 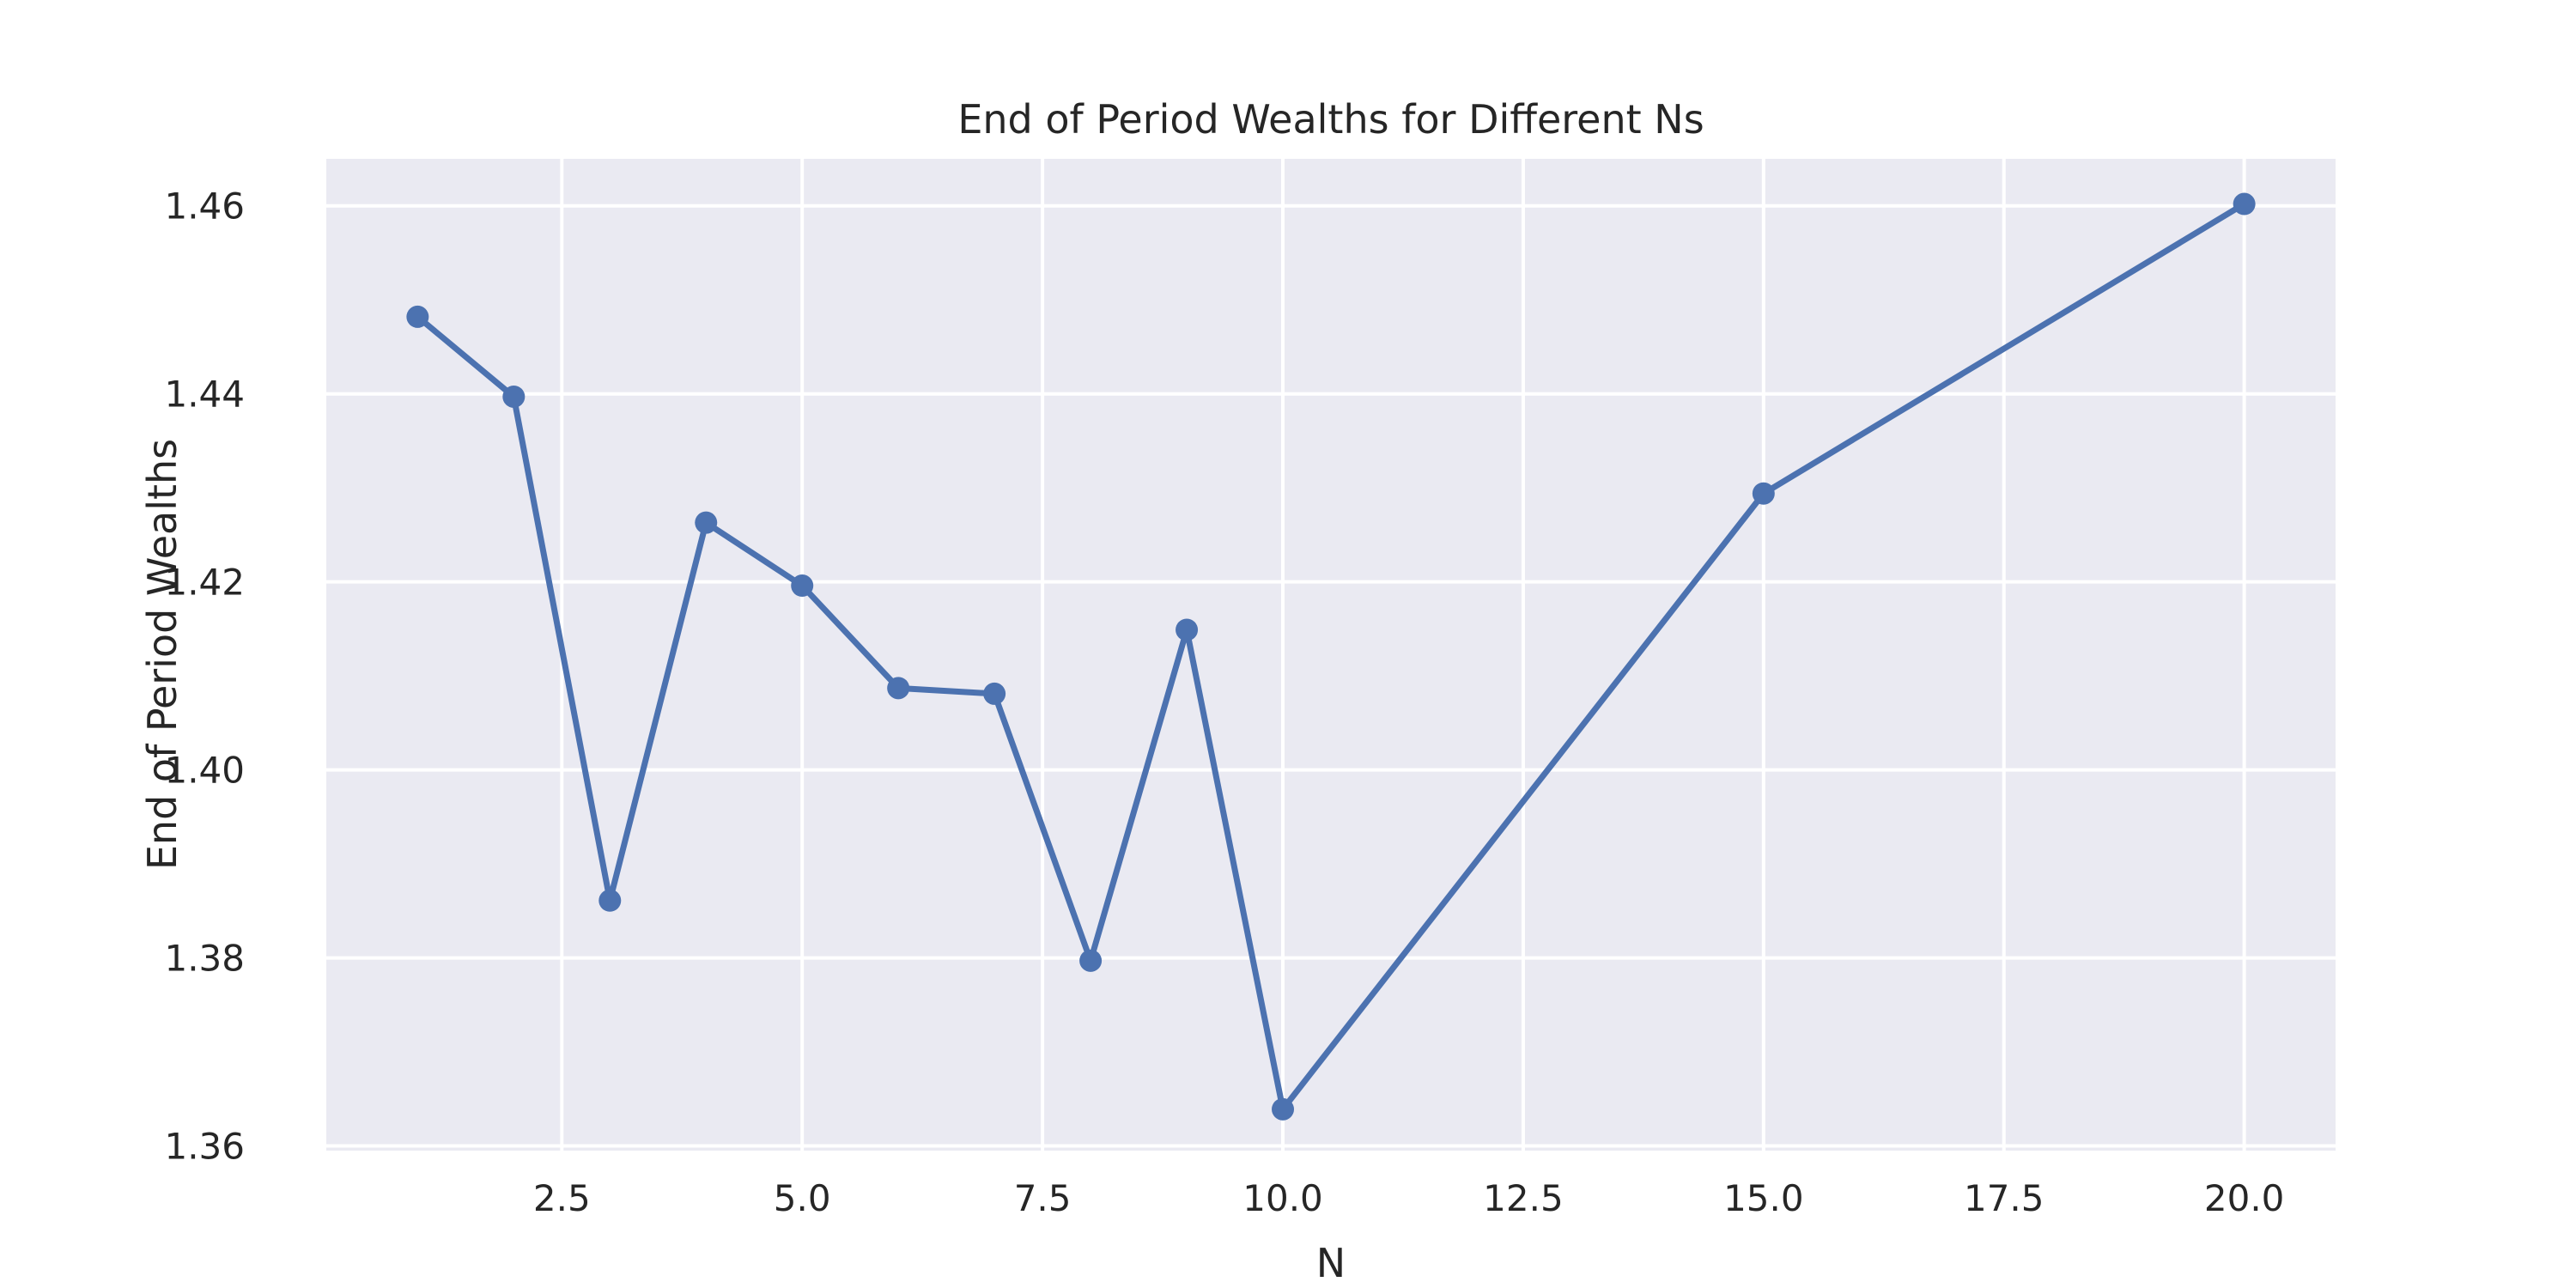 What do you see at coordinates (1763, 1198) in the screenshot?
I see `x-tick-label: 15.0` at bounding box center [1763, 1198].